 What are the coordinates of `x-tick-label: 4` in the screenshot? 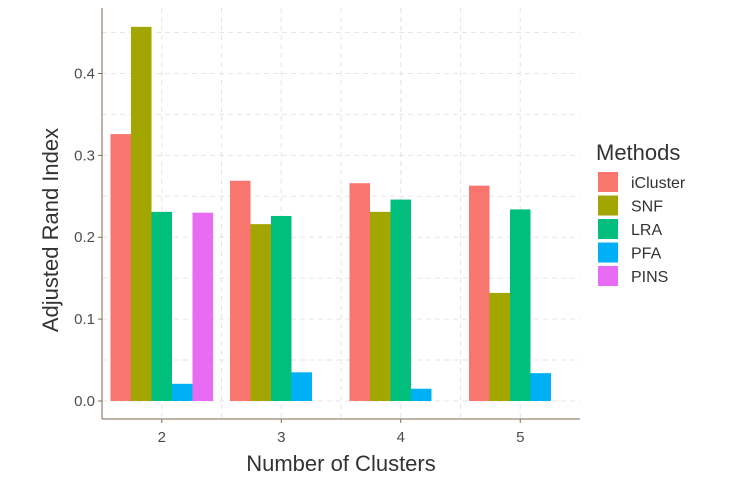 It's located at (401, 437).